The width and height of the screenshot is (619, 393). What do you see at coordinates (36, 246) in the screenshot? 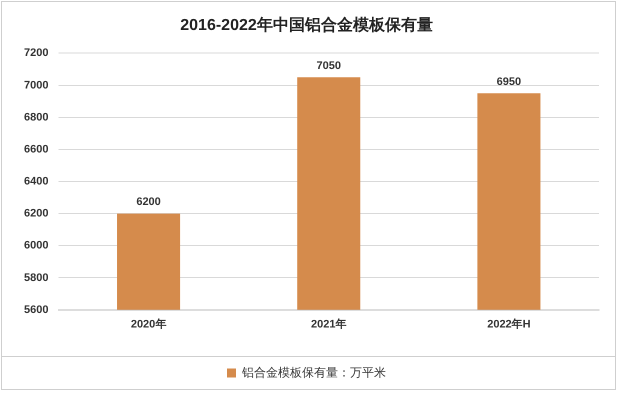
I see `y-tick-label: 6000` at bounding box center [36, 246].